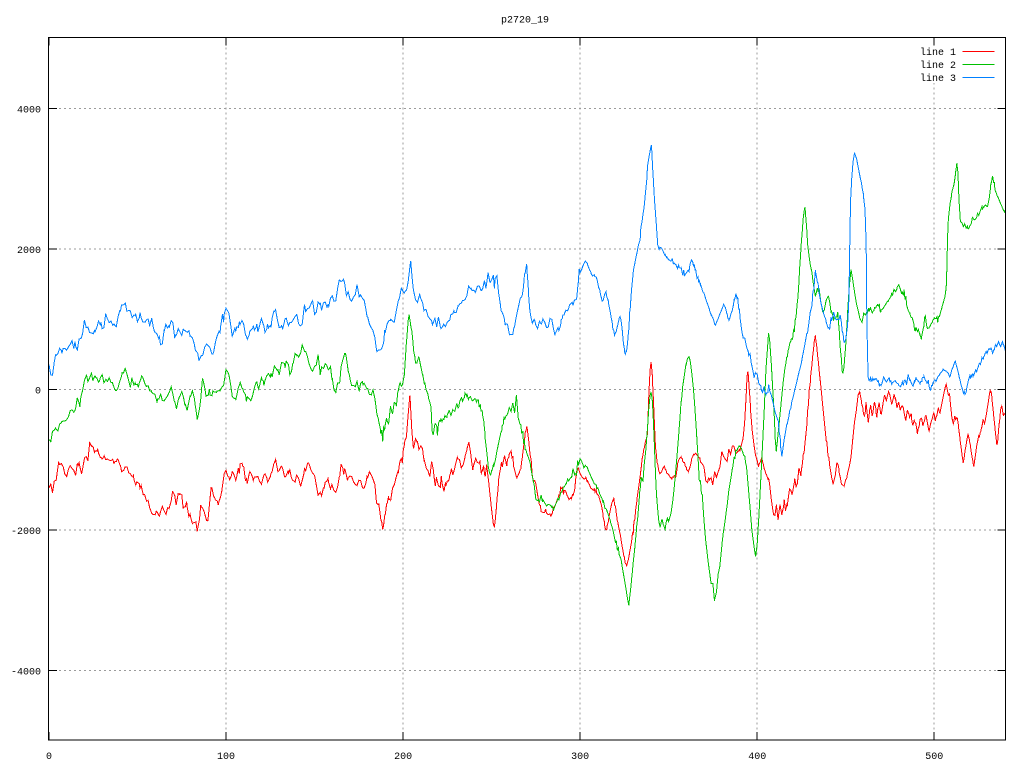 The height and width of the screenshot is (773, 1024). I want to click on svg-text: line 3, so click(938, 79).